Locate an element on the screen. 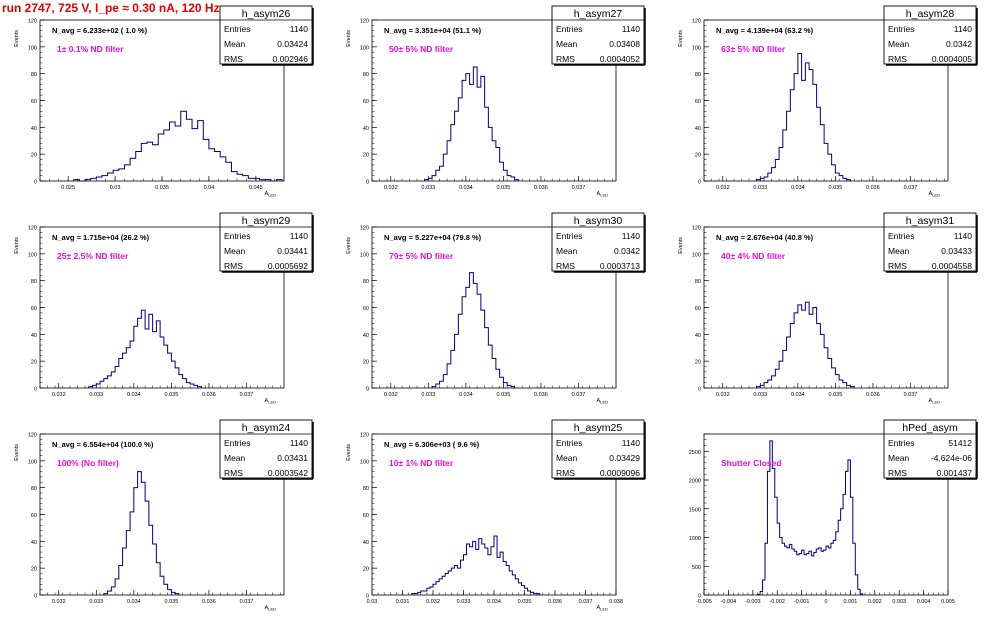 The image size is (996, 622). histogram-name: h_asym28 is located at coordinates (930, 14).